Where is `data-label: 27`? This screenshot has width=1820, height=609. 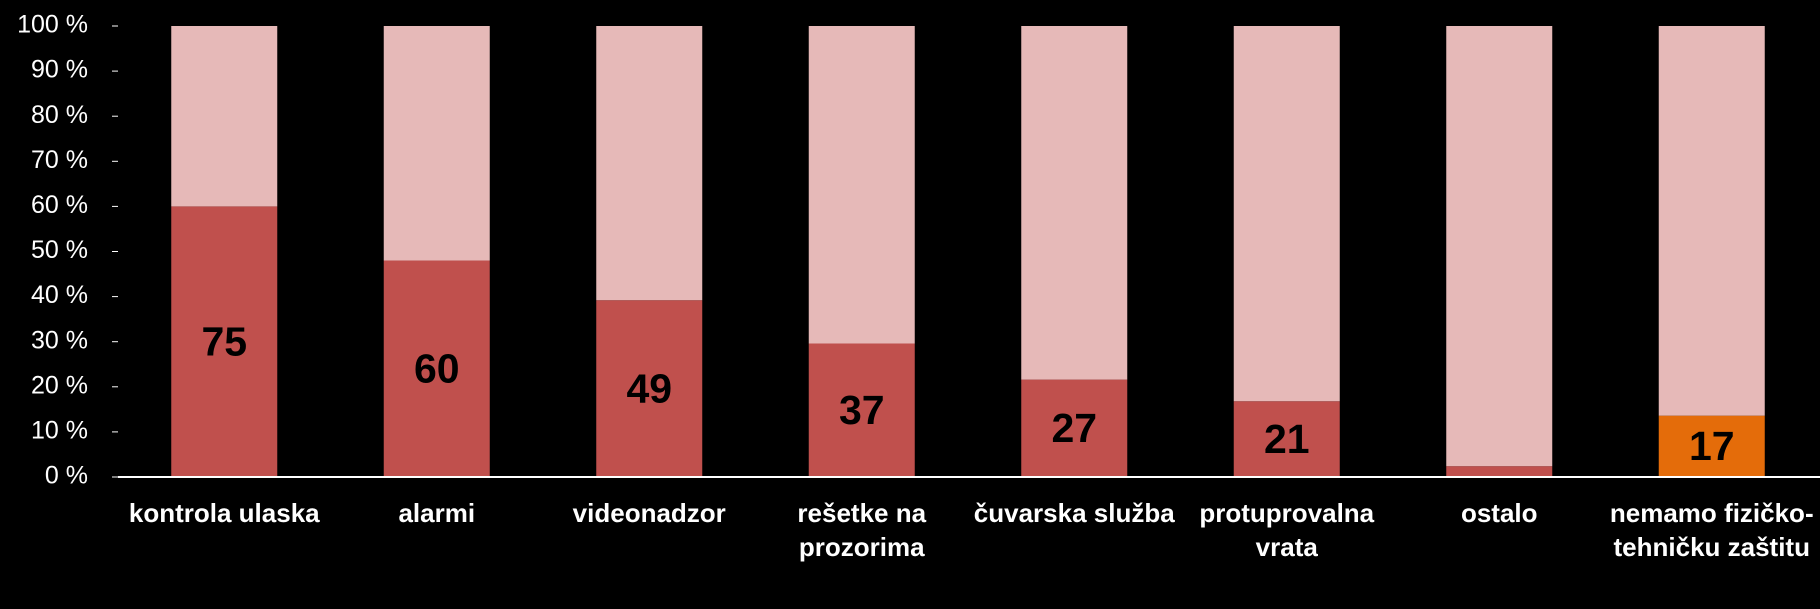 data-label: 27 is located at coordinates (1074, 428).